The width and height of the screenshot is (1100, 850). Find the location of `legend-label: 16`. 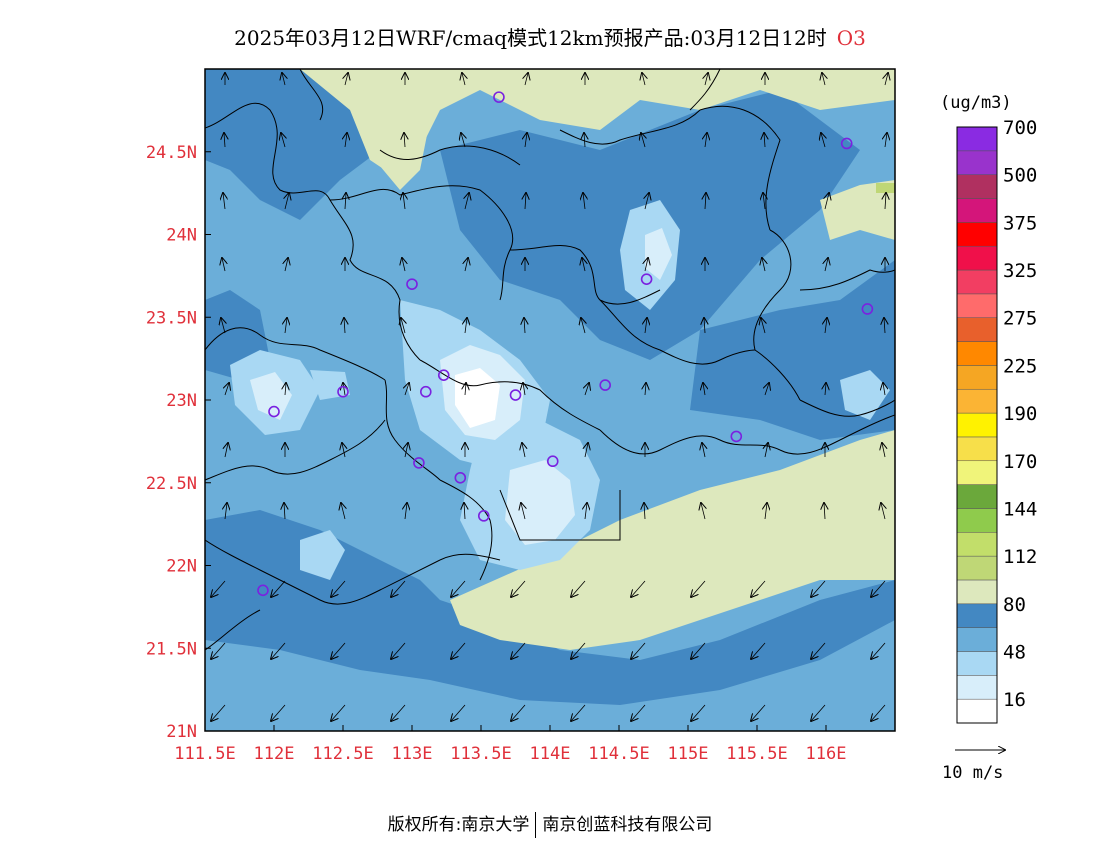

legend-label: 16 is located at coordinates (1014, 700).